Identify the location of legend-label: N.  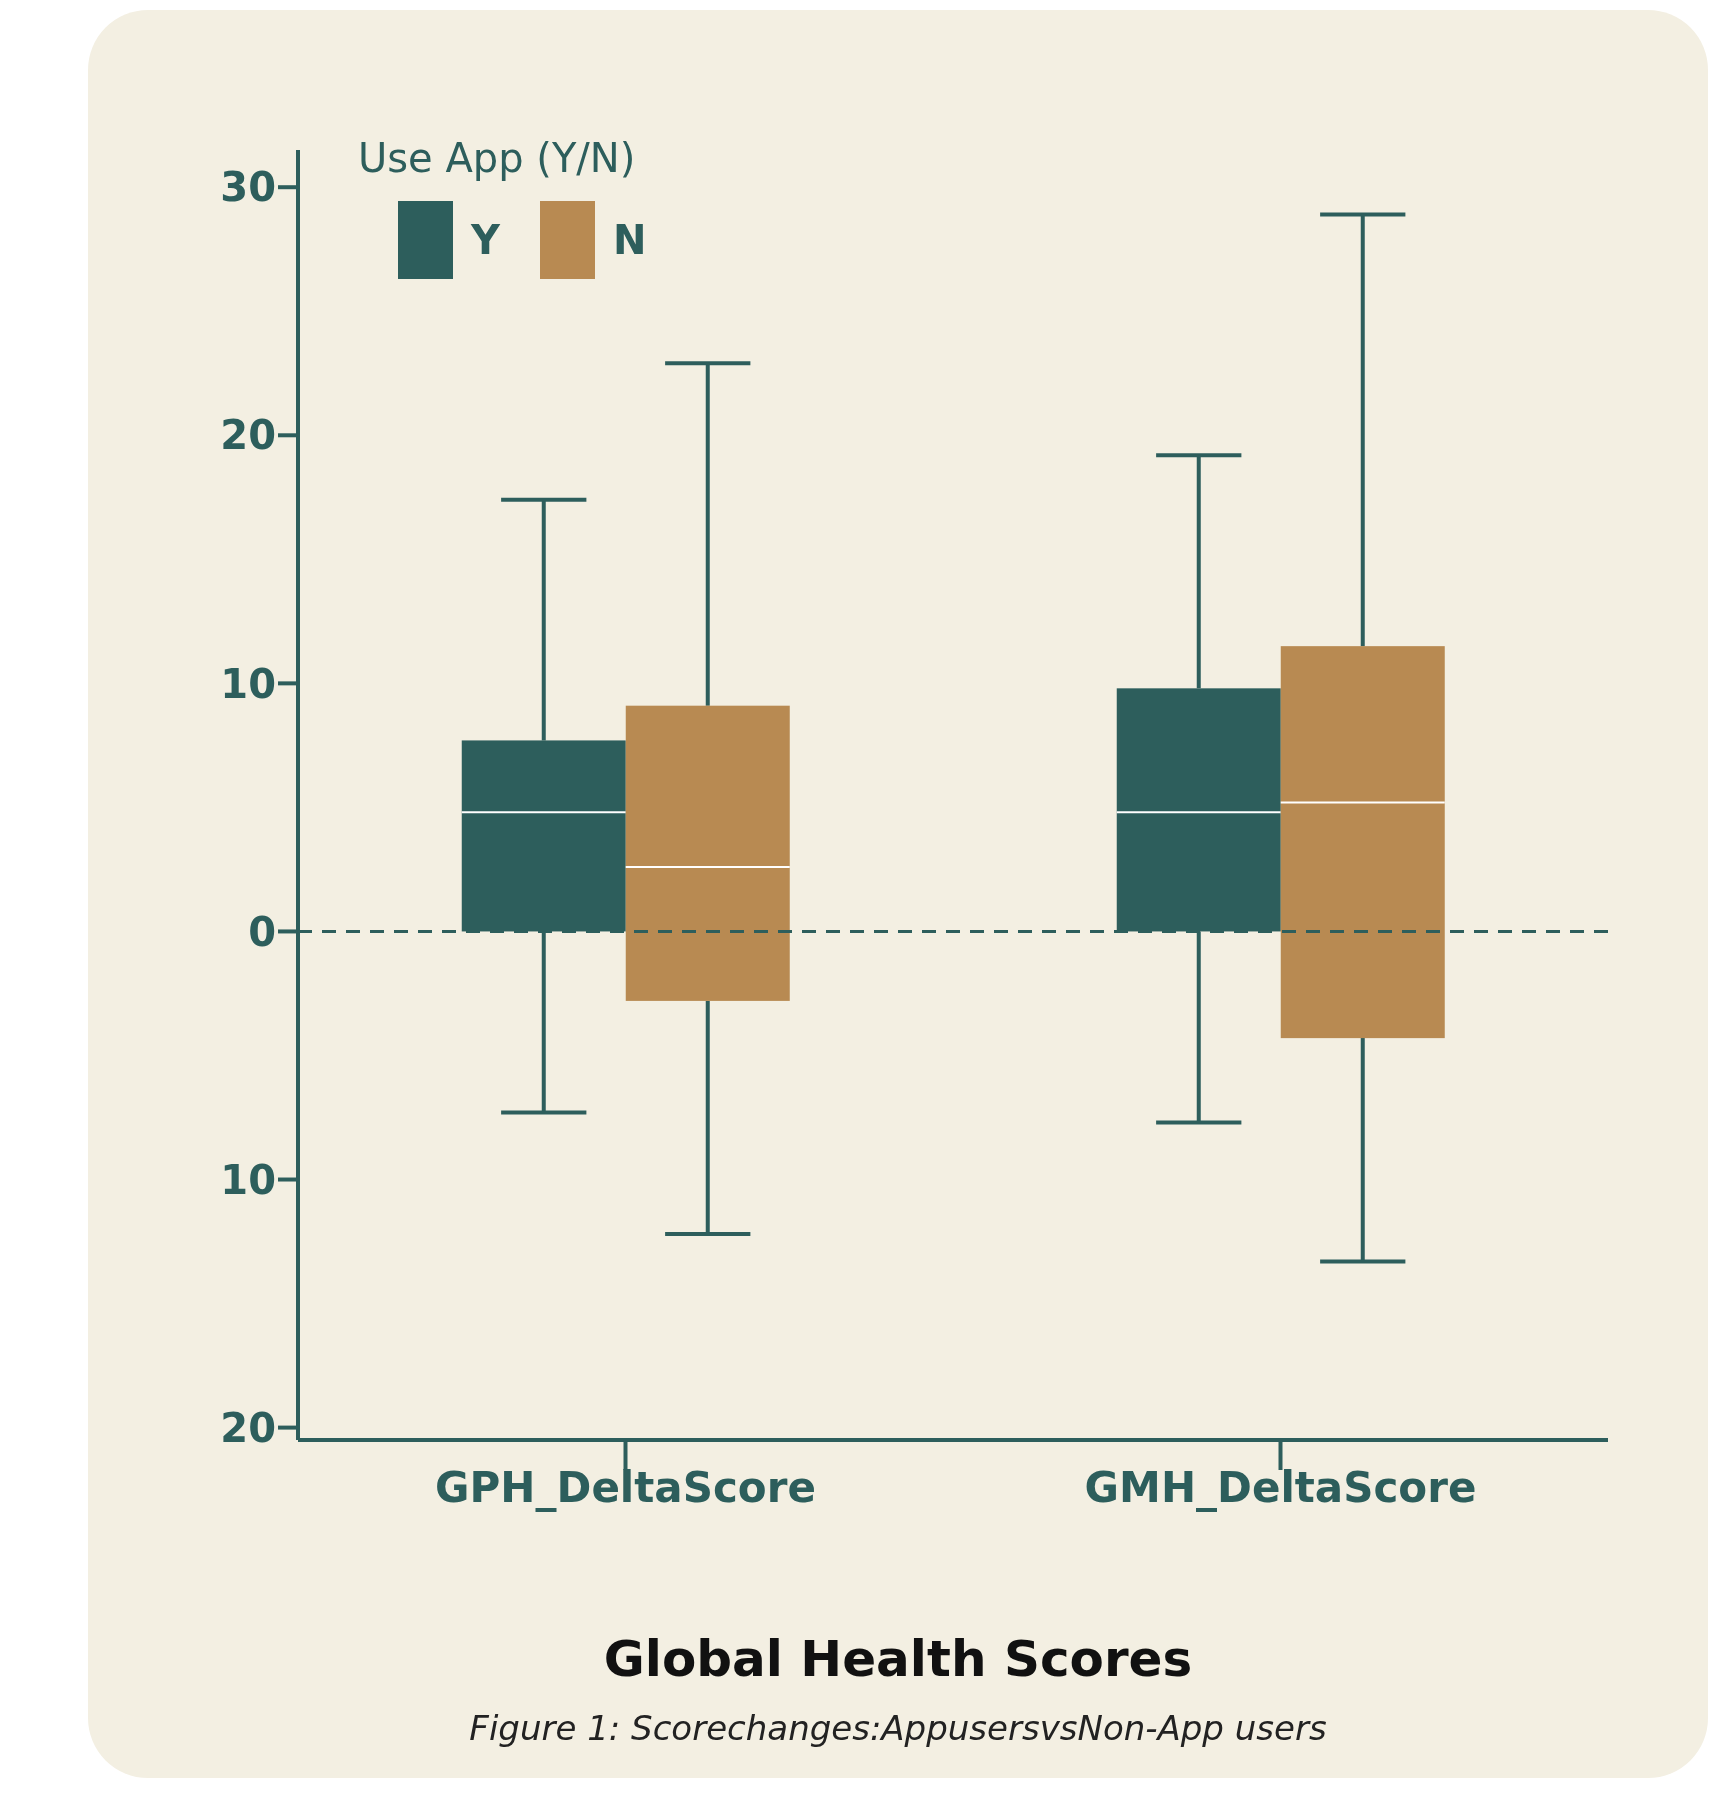
(629, 240).